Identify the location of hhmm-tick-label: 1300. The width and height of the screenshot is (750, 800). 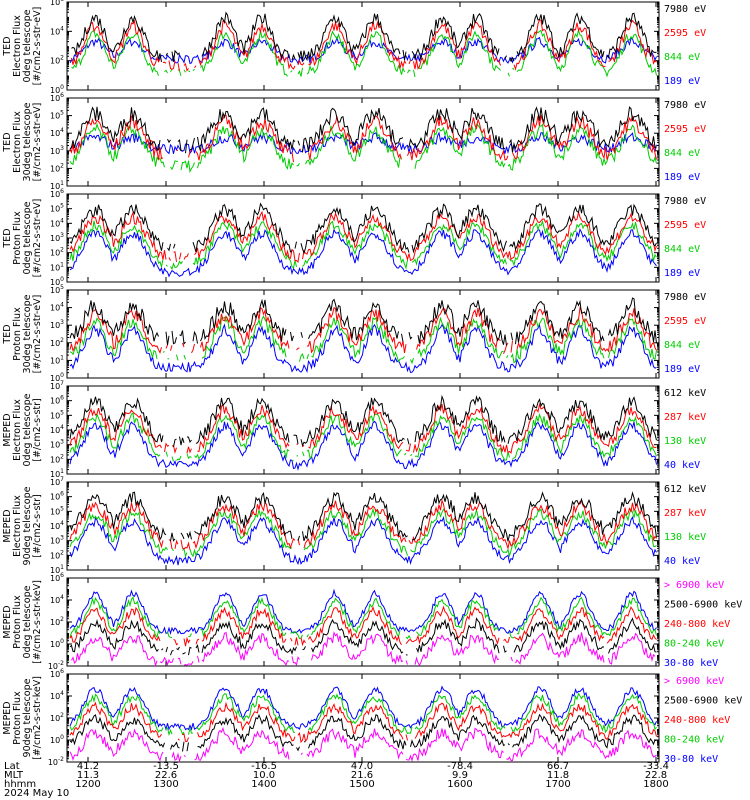
(165, 784).